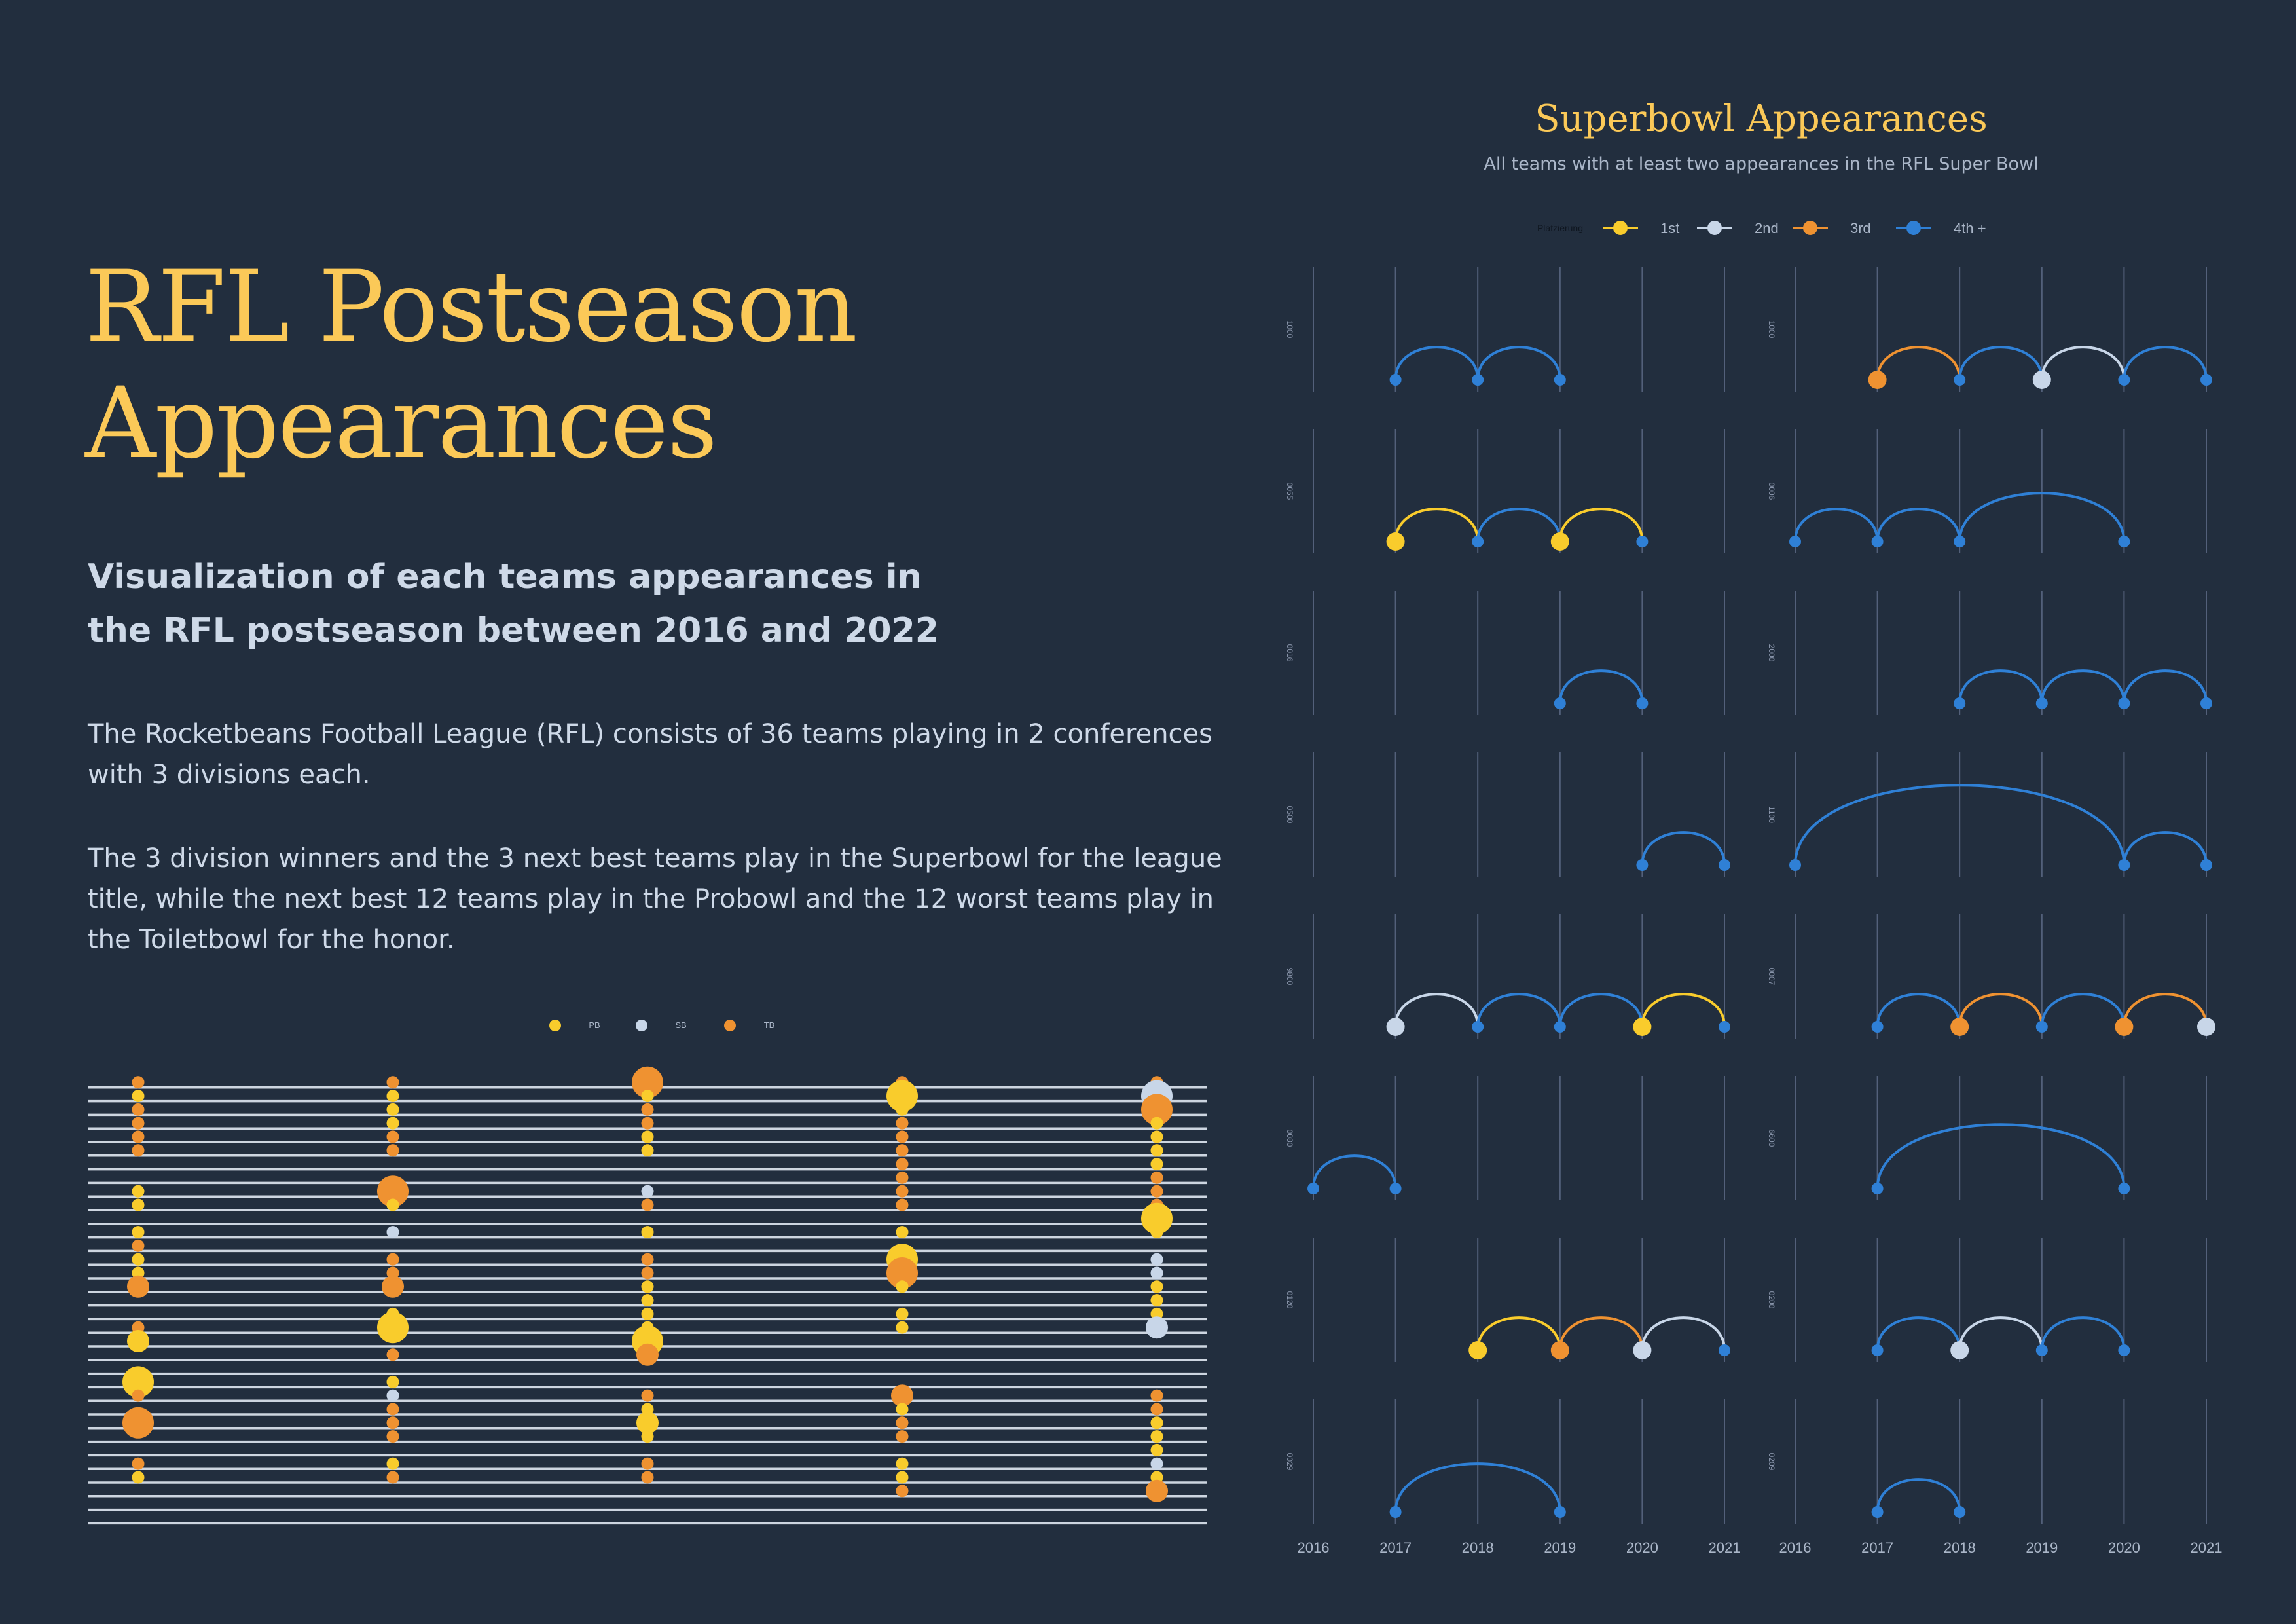 This screenshot has height=1624, width=2296. I want to click on superbowl-legend-item: 2nd, so click(1738, 228).